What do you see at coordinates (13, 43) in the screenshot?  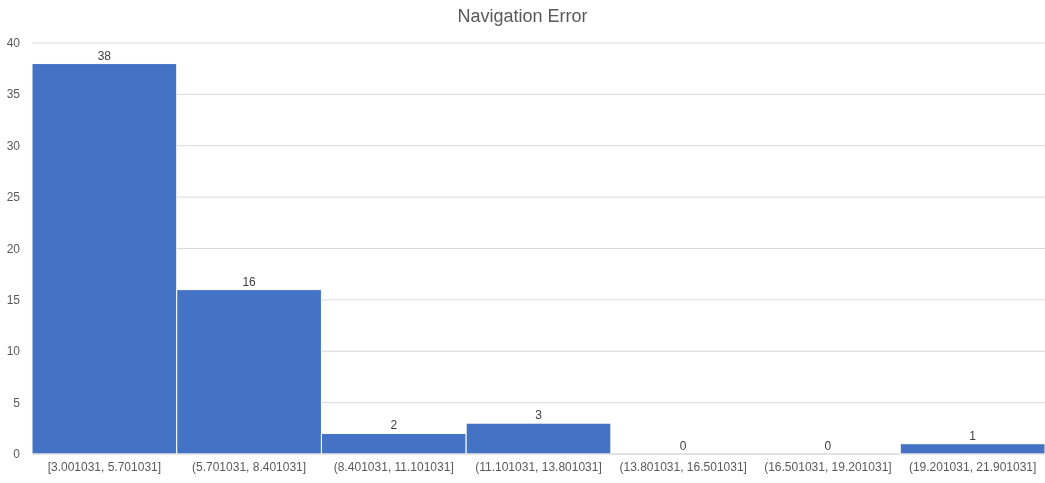 I see `y-tick-label: 40` at bounding box center [13, 43].